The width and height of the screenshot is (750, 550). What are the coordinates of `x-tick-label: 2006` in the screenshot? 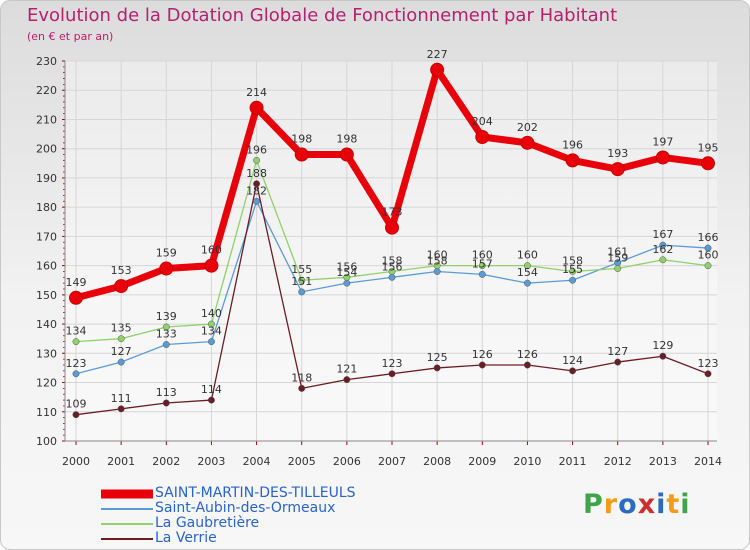 It's located at (347, 461).